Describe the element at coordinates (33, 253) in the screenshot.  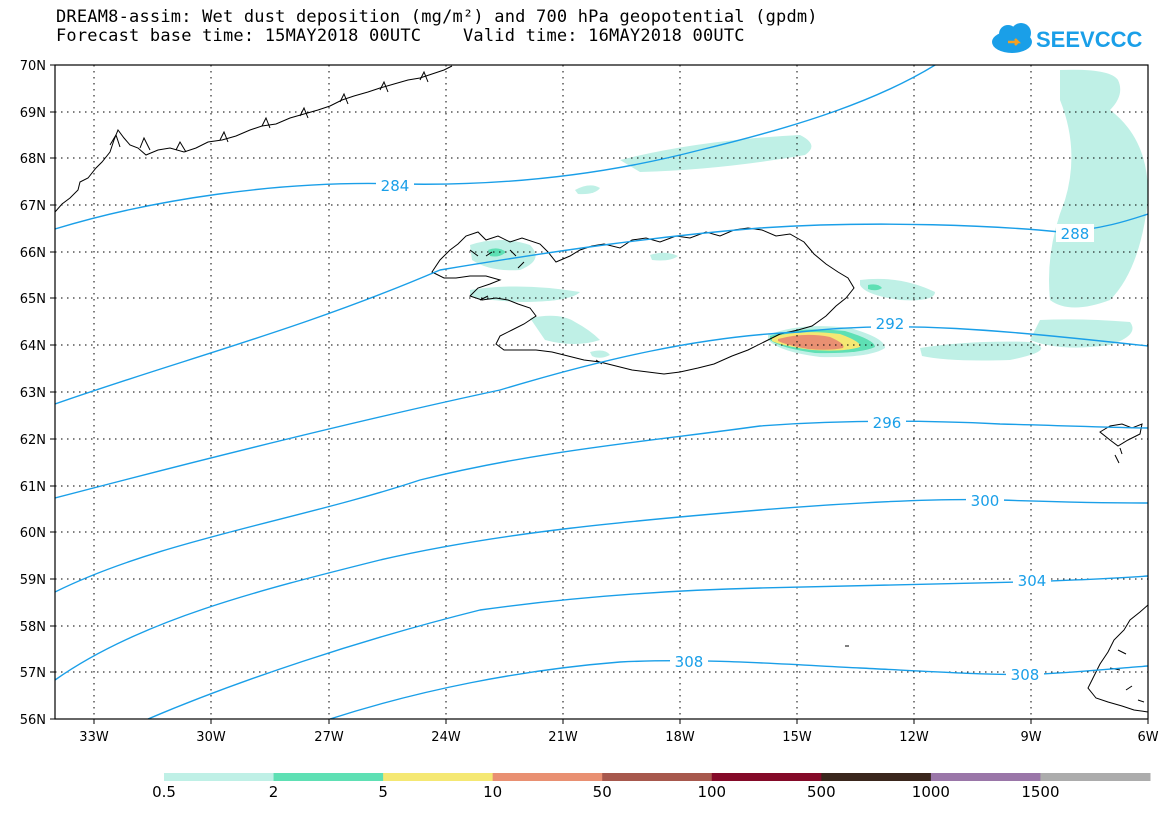
I see `lat-label: 66N` at that location.